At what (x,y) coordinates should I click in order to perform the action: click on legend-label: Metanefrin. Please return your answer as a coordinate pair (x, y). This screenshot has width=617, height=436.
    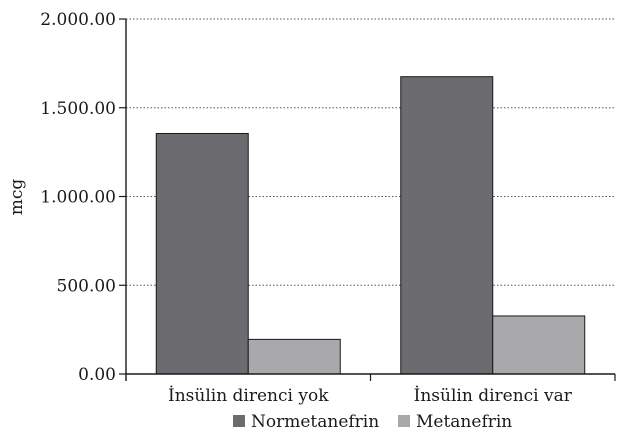
    Looking at the image, I should click on (464, 422).